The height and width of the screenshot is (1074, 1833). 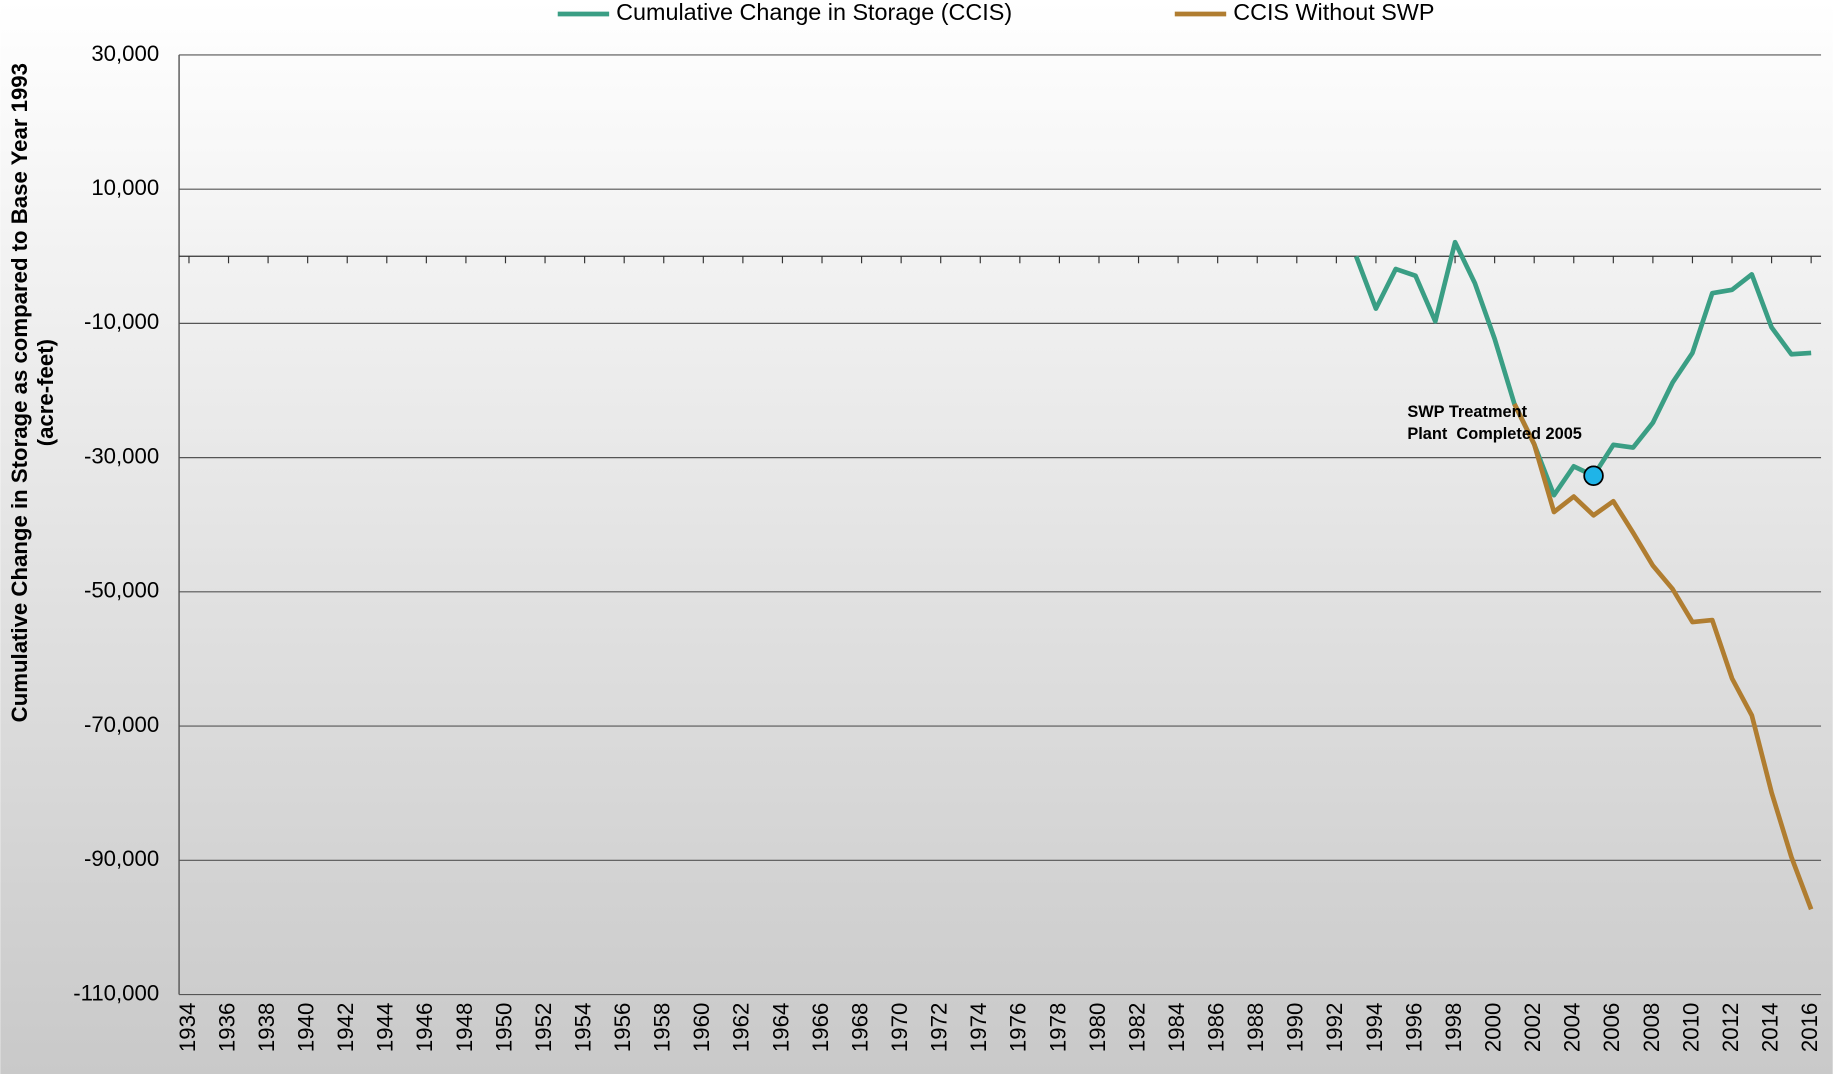 I want to click on legend-label: Cumulative Change in Storage (CCIS), so click(x=814, y=12).